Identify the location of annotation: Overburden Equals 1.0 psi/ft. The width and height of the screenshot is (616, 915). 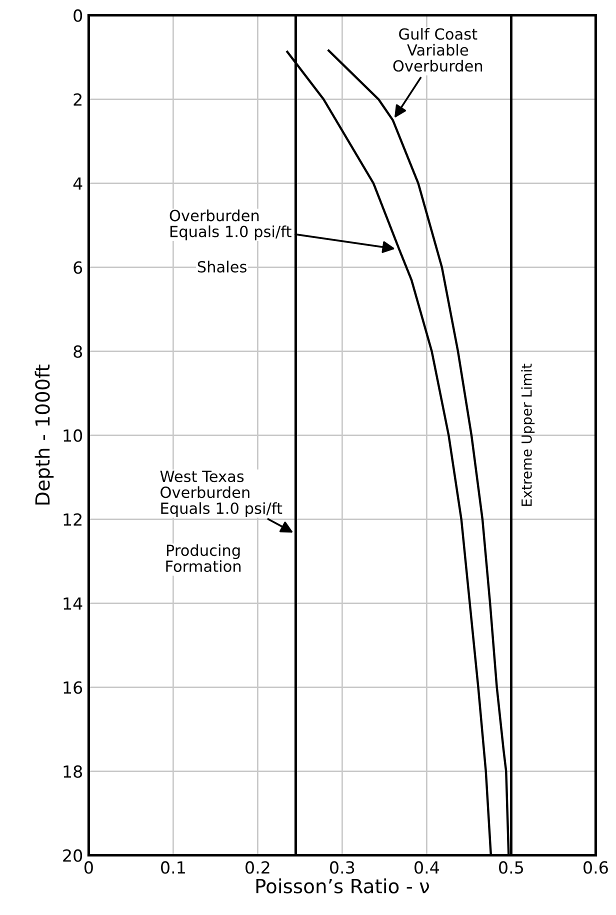
(231, 225).